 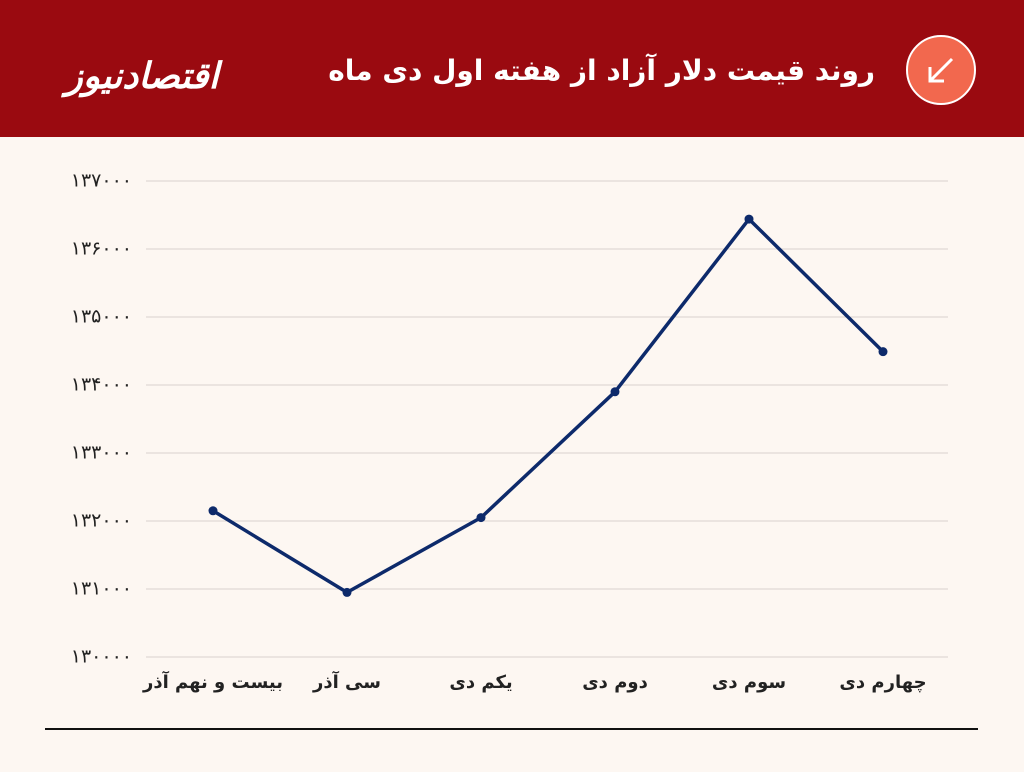 What do you see at coordinates (346, 681) in the screenshot?
I see `x-tick-label: سی آذر` at bounding box center [346, 681].